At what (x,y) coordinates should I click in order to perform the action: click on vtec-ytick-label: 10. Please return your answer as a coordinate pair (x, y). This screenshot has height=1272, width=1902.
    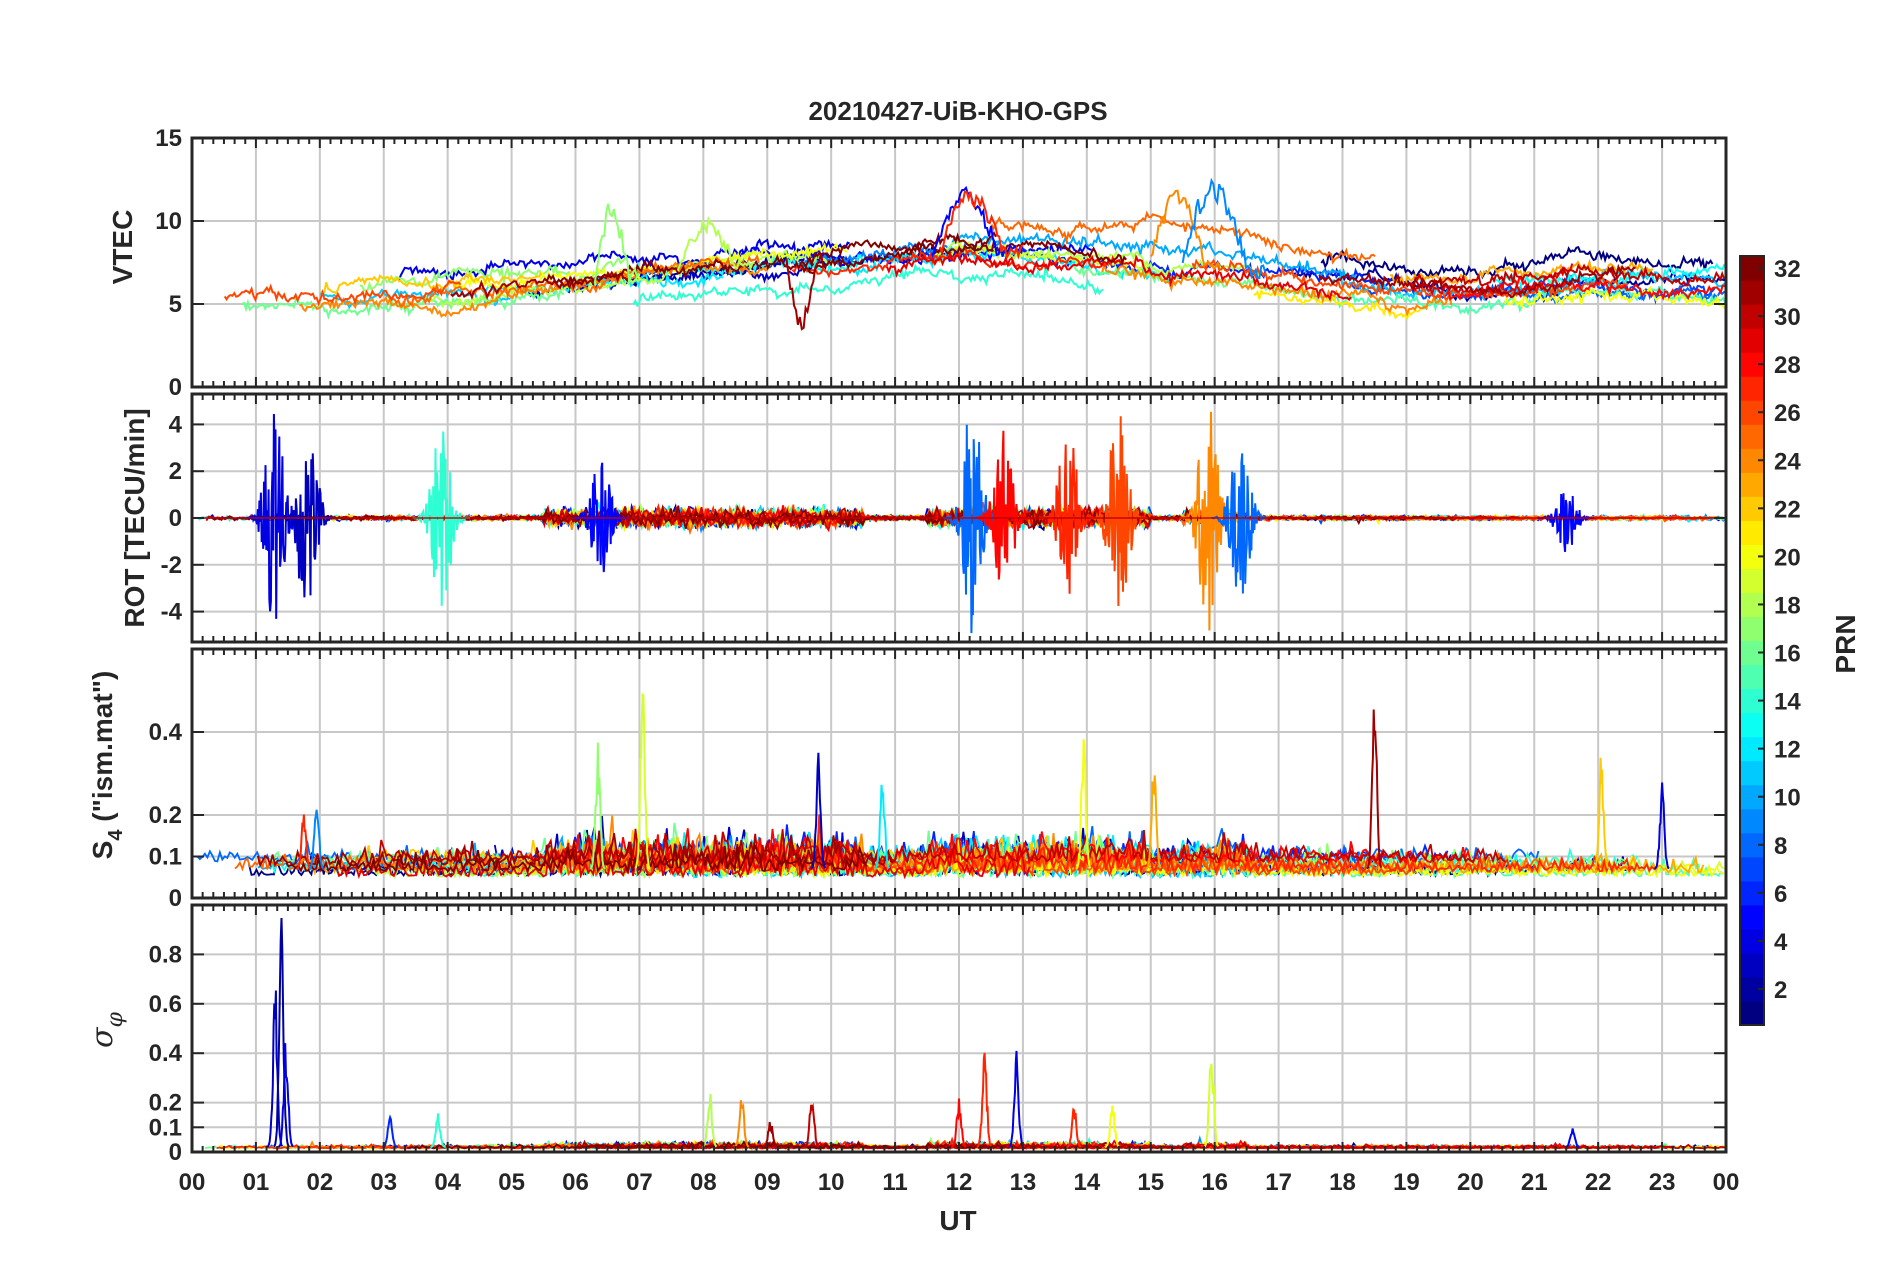
    Looking at the image, I should click on (168, 221).